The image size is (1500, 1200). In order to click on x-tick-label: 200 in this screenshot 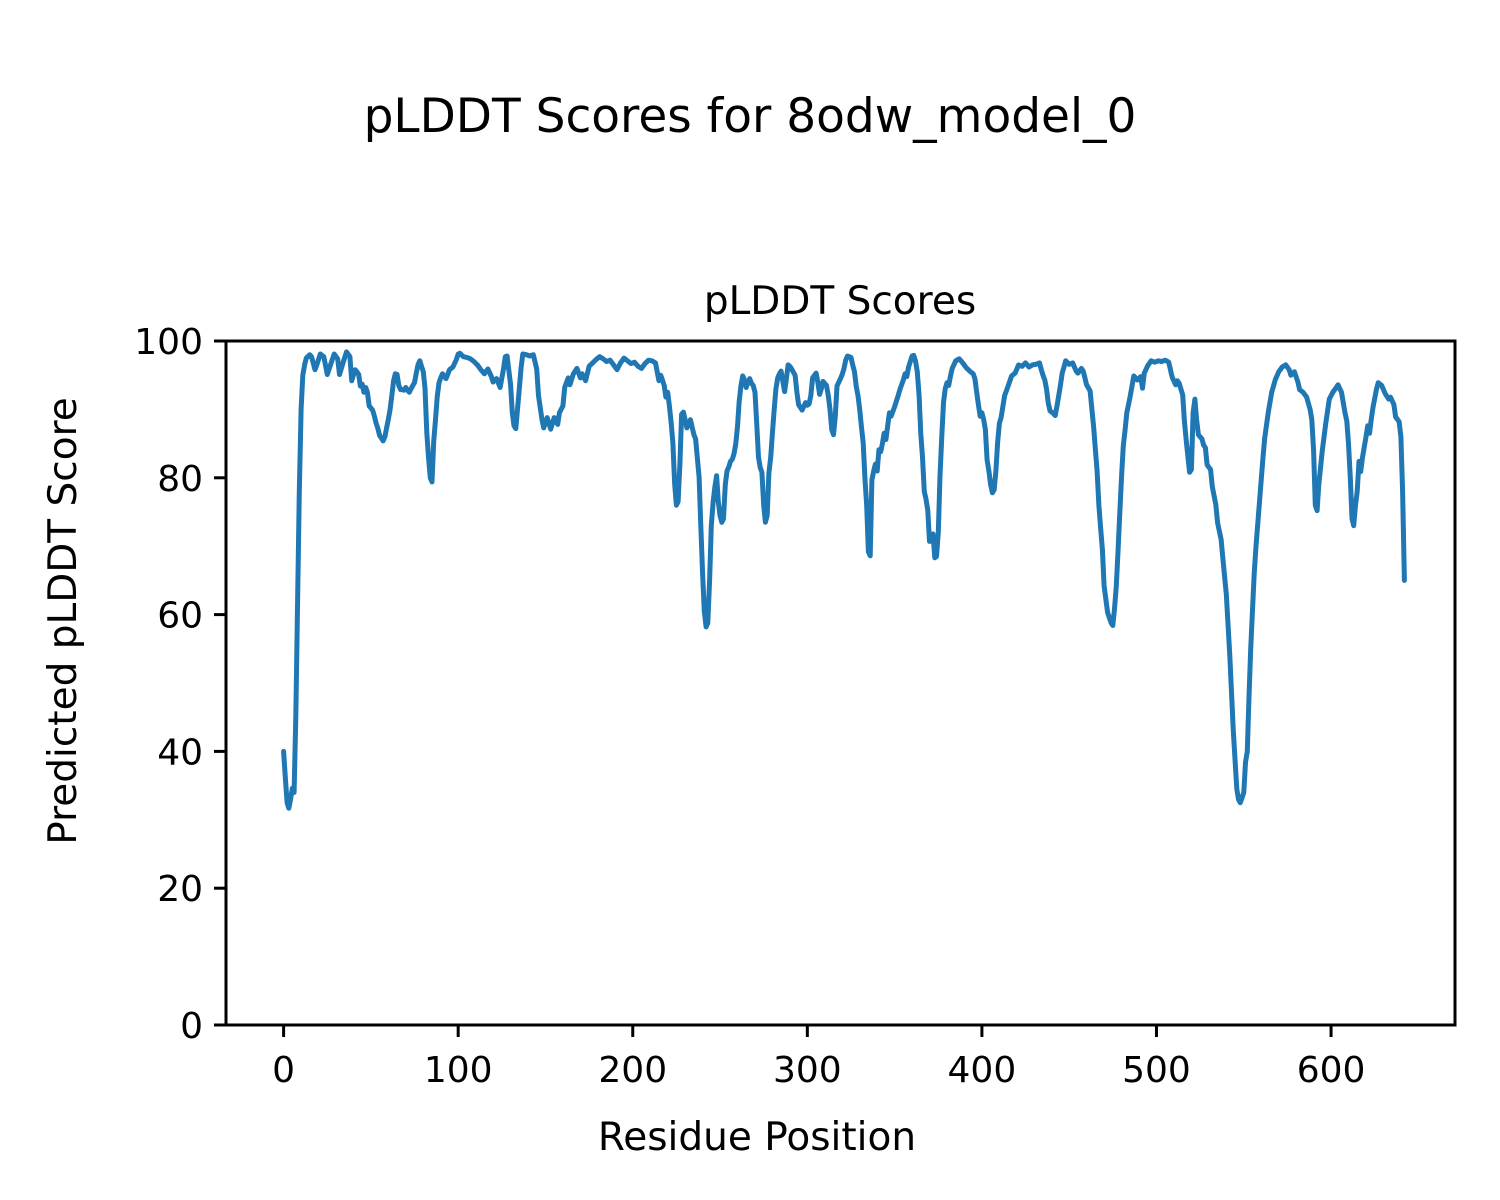, I will do `click(632, 1070)`.